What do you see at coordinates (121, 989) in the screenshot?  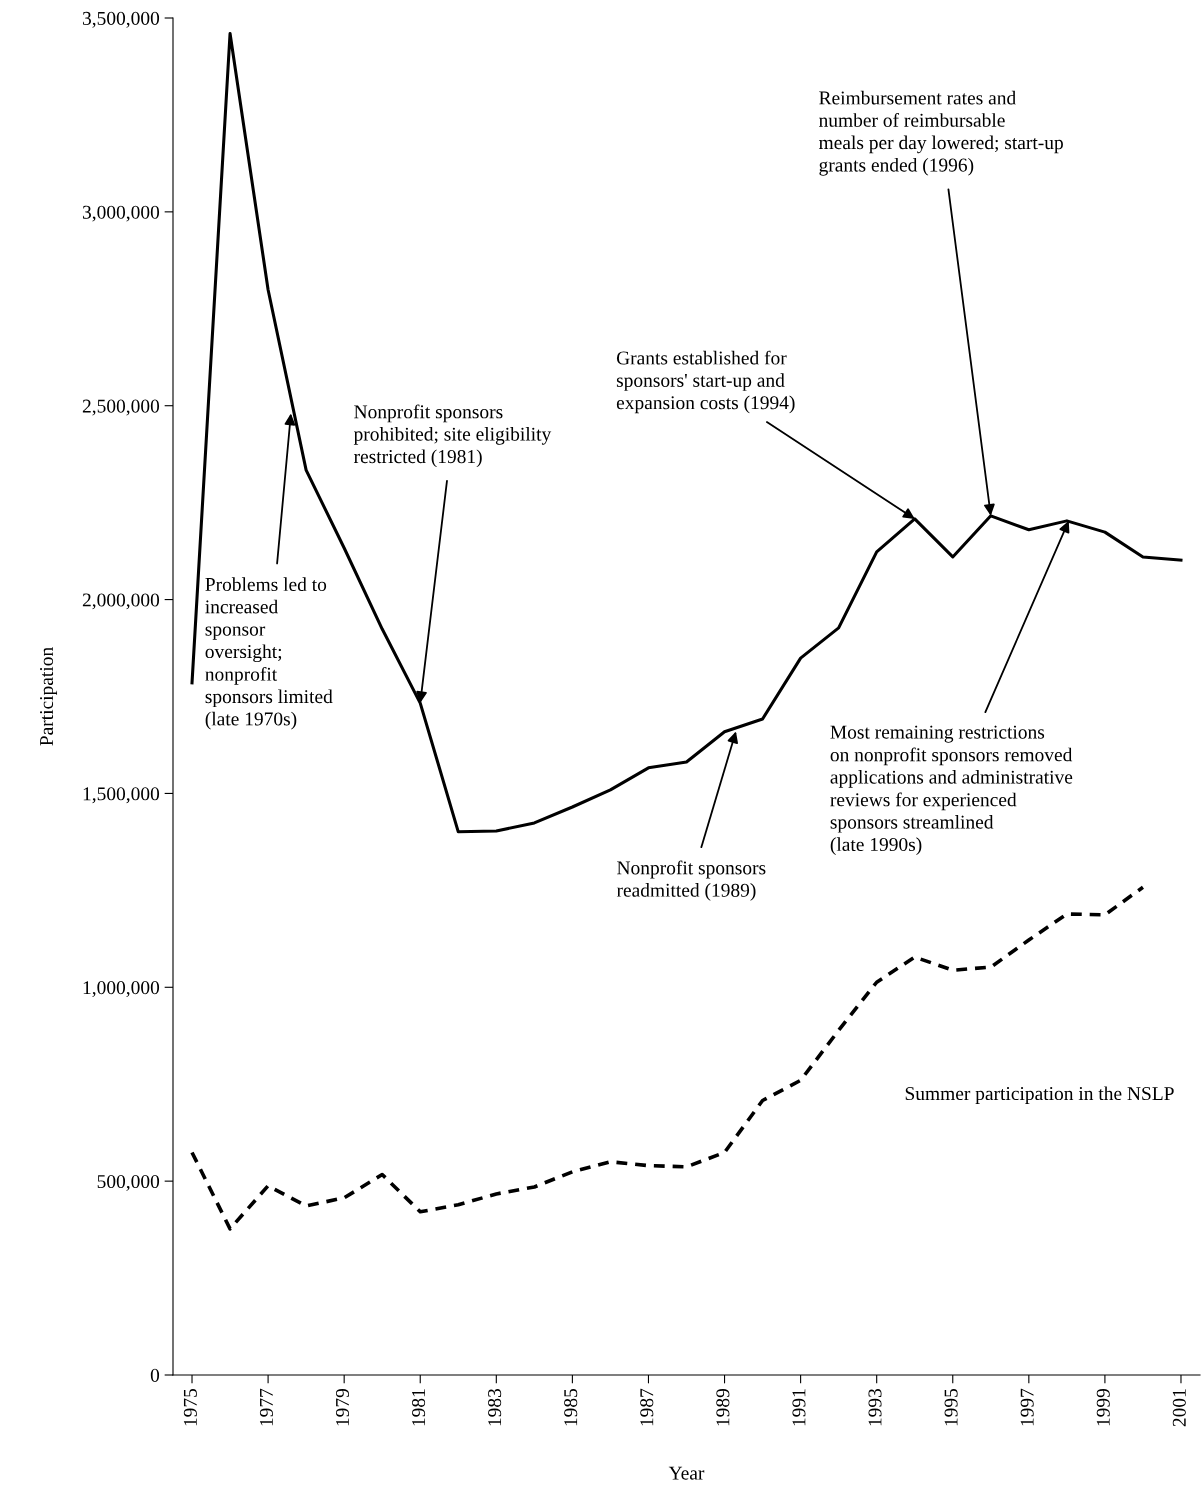 I see `y-tick-label: 1,000,000` at bounding box center [121, 989].